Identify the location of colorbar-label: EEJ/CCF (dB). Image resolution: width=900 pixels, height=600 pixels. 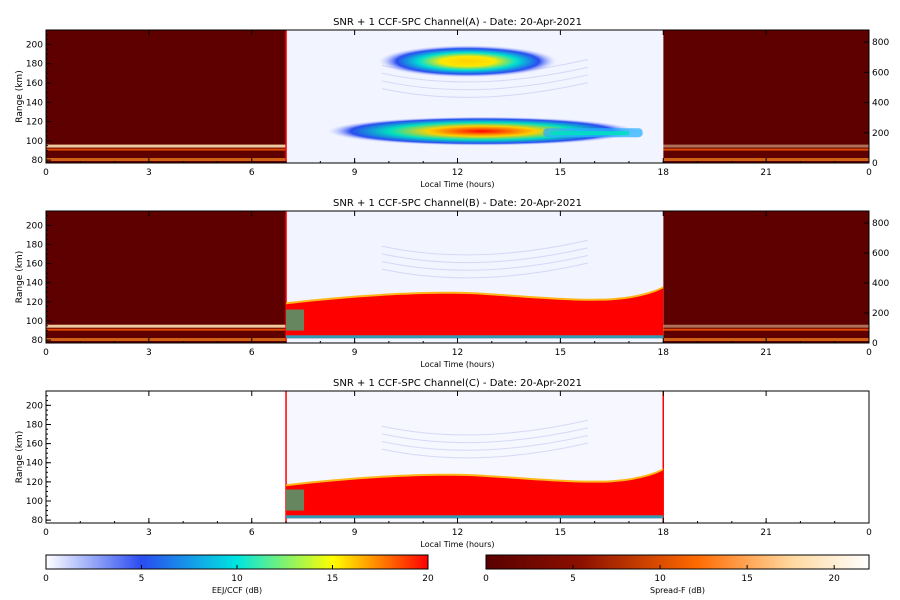
(237, 590).